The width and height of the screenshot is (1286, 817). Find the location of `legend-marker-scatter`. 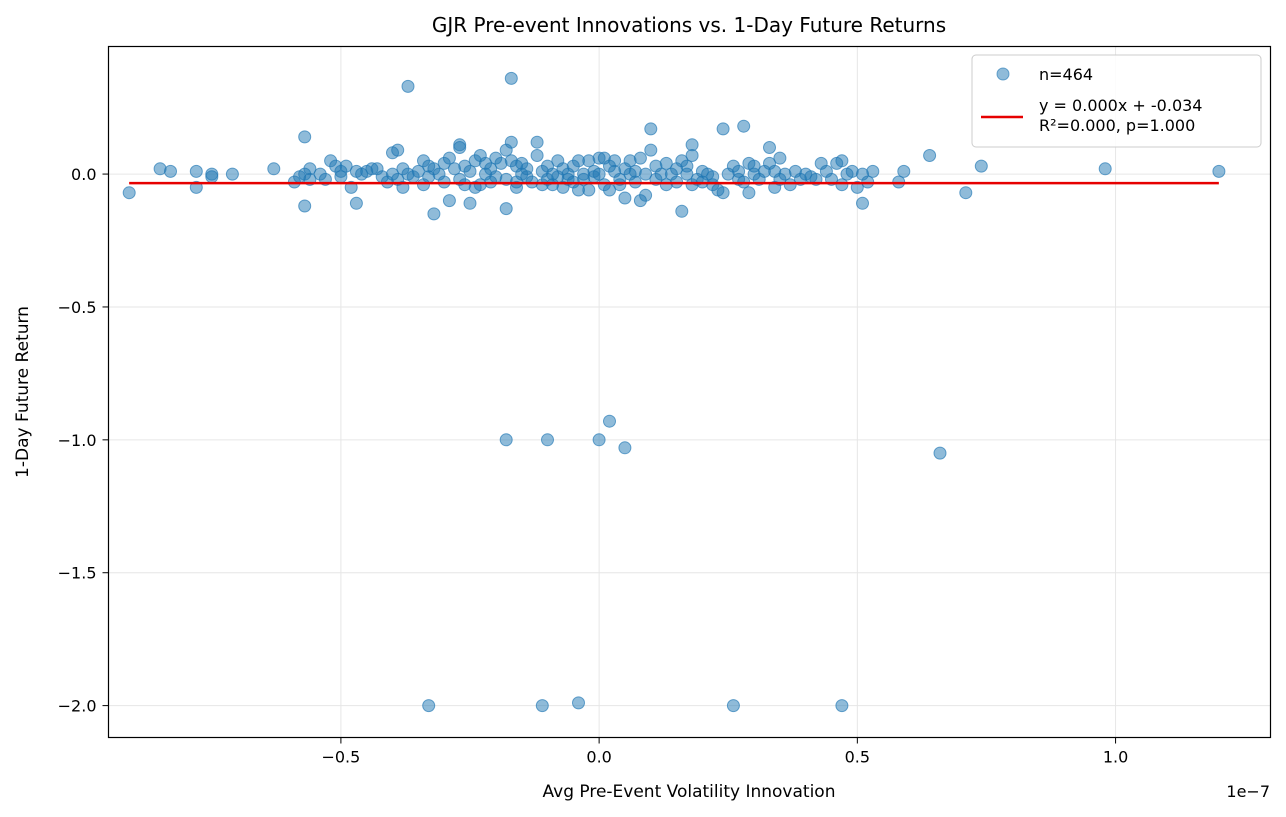

legend-marker-scatter is located at coordinates (1003, 74).